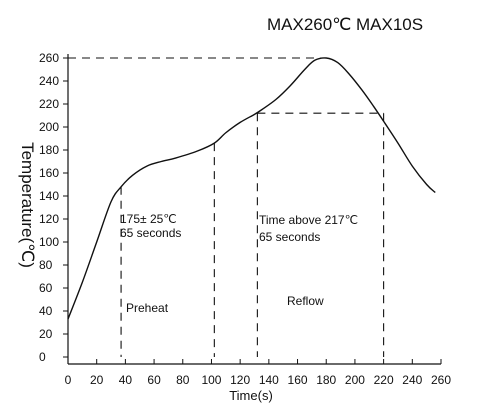 The image size is (483, 403). I want to click on y-tick-label-240: 240, so click(49, 81).